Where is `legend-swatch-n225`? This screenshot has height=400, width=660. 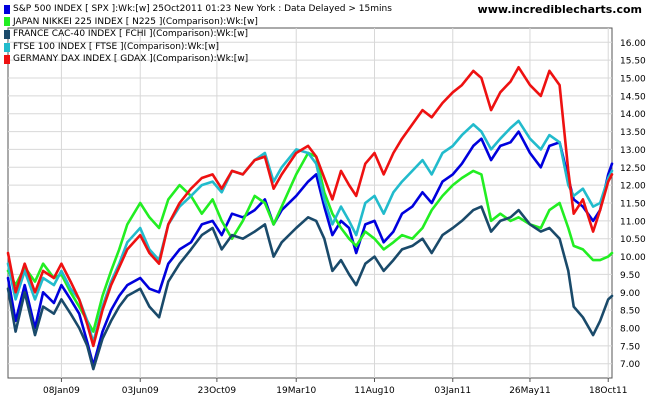 legend-swatch-n225 is located at coordinates (7, 22).